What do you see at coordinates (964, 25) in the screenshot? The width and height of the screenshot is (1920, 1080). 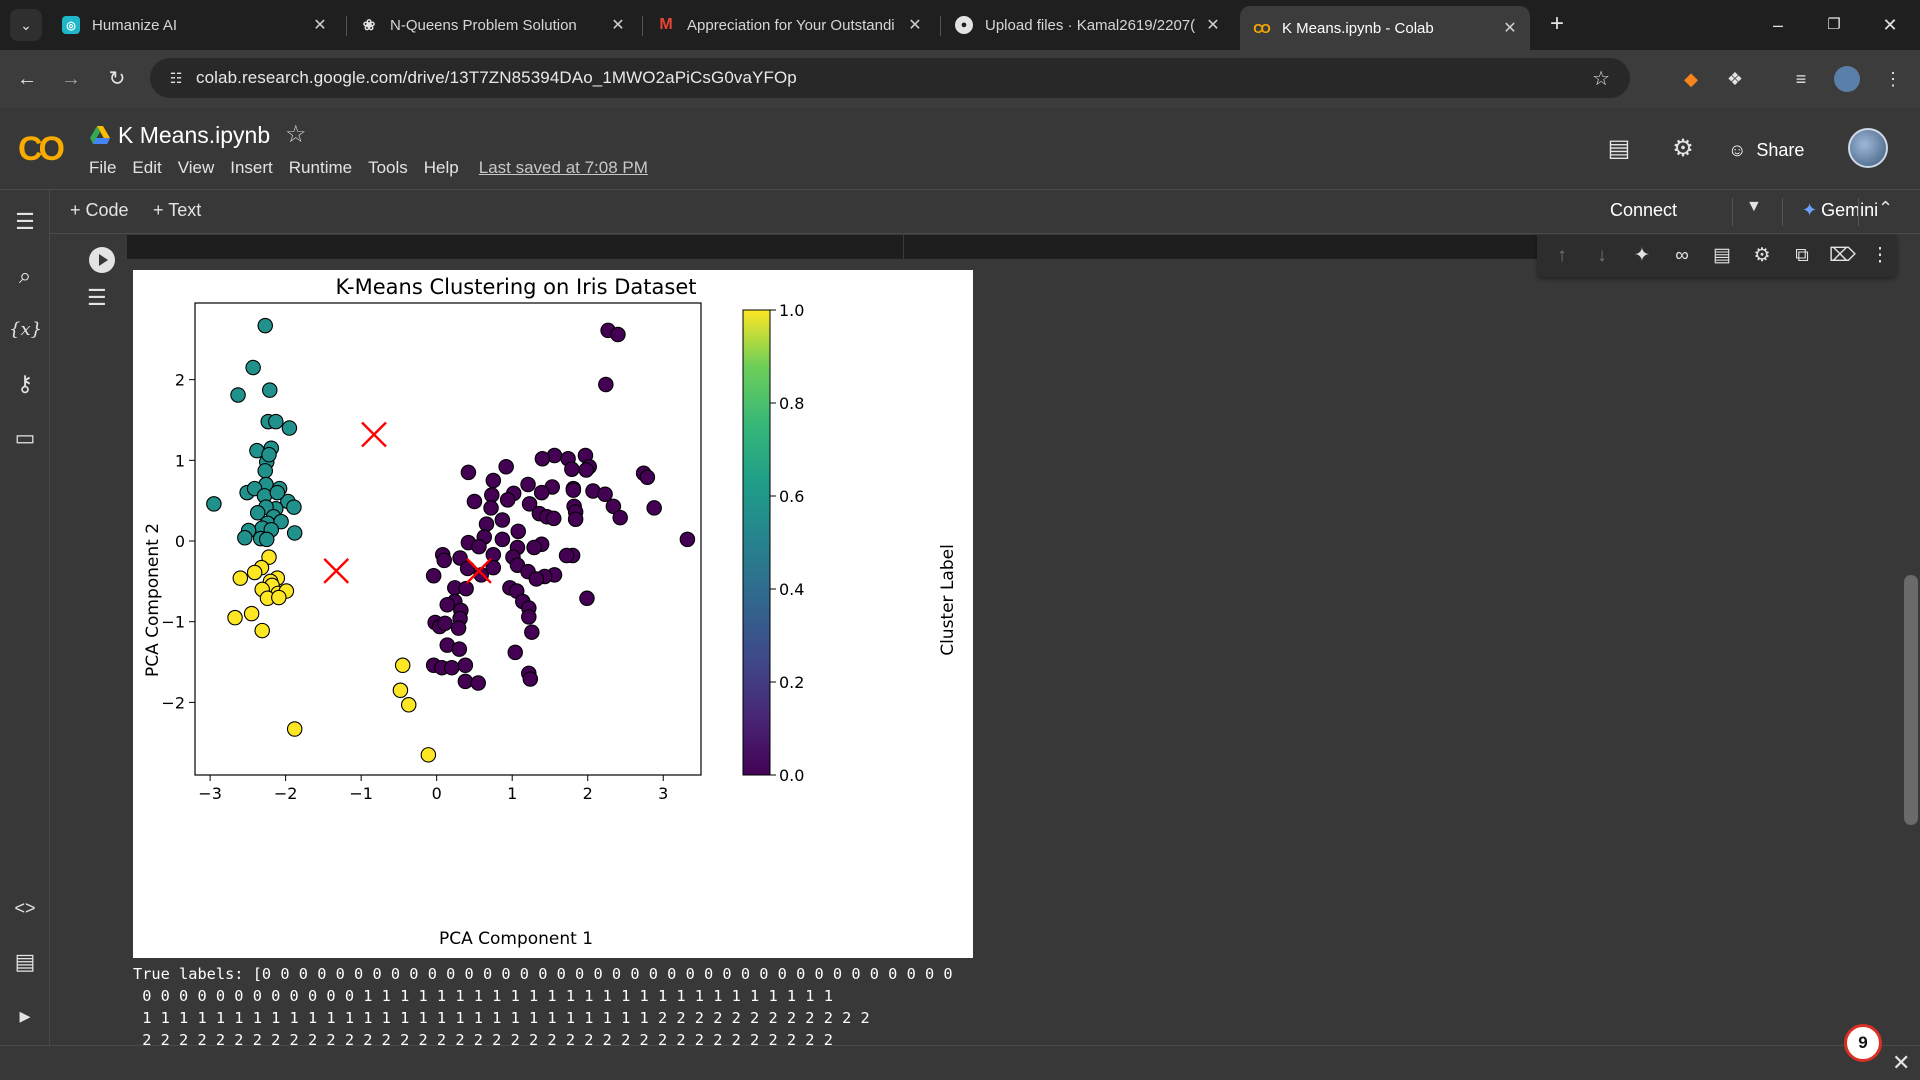 I see `github-icon: ●` at bounding box center [964, 25].